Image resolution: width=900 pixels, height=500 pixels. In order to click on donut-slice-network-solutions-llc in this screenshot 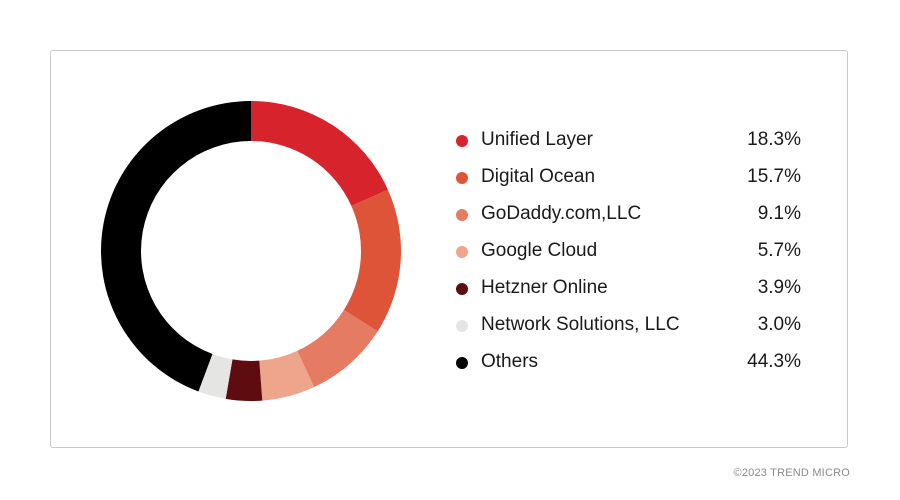, I will do `click(215, 376)`.